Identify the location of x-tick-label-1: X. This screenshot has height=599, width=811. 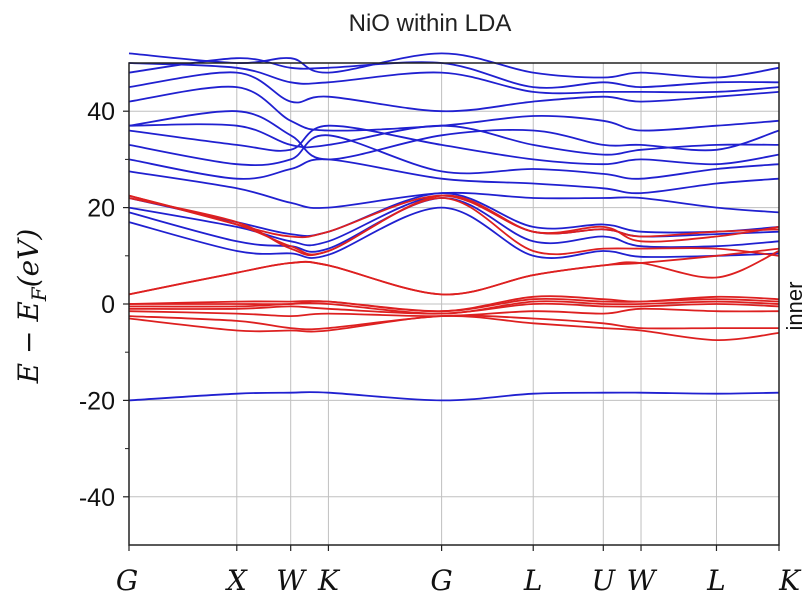
(236, 580).